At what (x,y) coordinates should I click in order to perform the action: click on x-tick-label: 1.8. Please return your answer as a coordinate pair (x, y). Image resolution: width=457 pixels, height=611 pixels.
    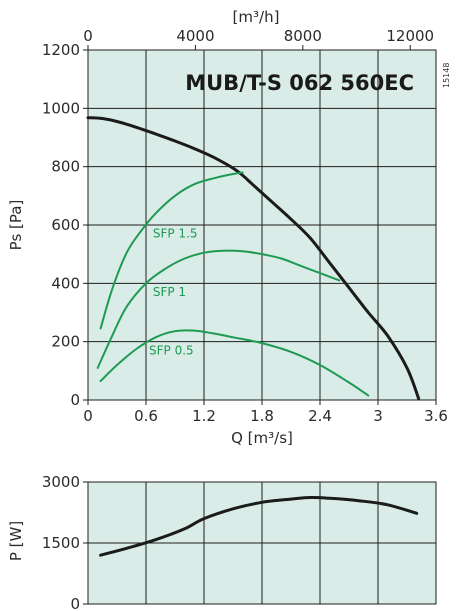
    Looking at the image, I should click on (262, 416).